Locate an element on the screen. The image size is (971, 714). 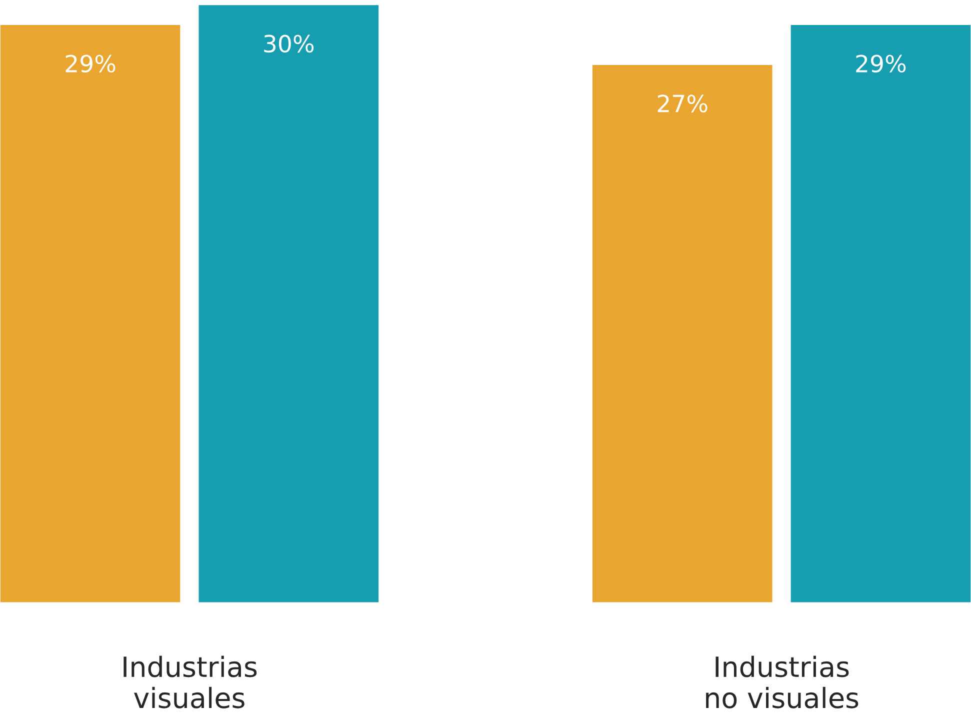
x-tick-label: Industrias no visuales is located at coordinates (782, 682).